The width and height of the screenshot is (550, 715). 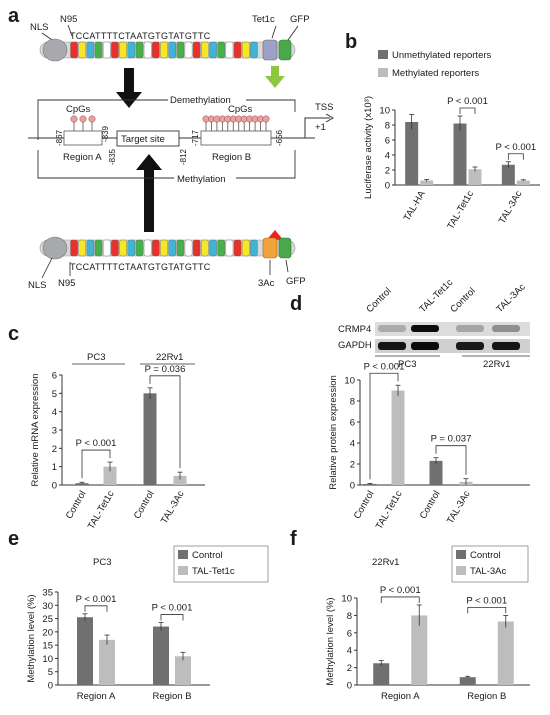 I want to click on region-a-cpgs-label: CpGs, so click(x=78, y=109).